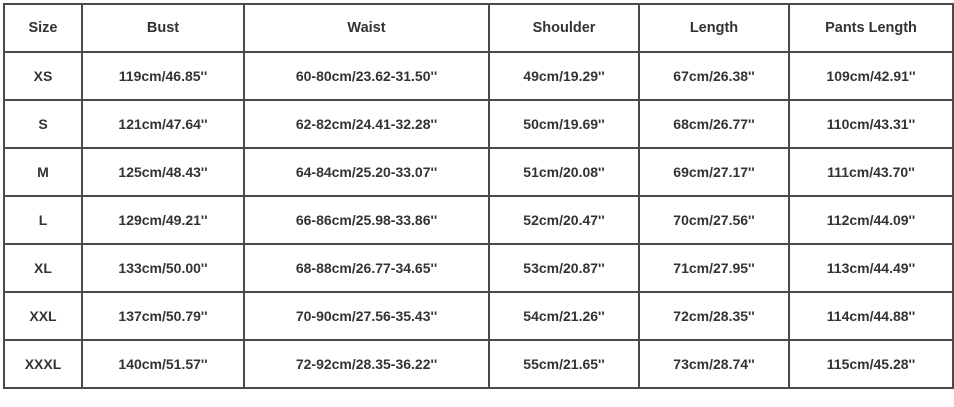 This screenshot has height=407, width=954. Describe the element at coordinates (163, 364) in the screenshot. I see `table-cell: 140cm/51.57''` at that location.